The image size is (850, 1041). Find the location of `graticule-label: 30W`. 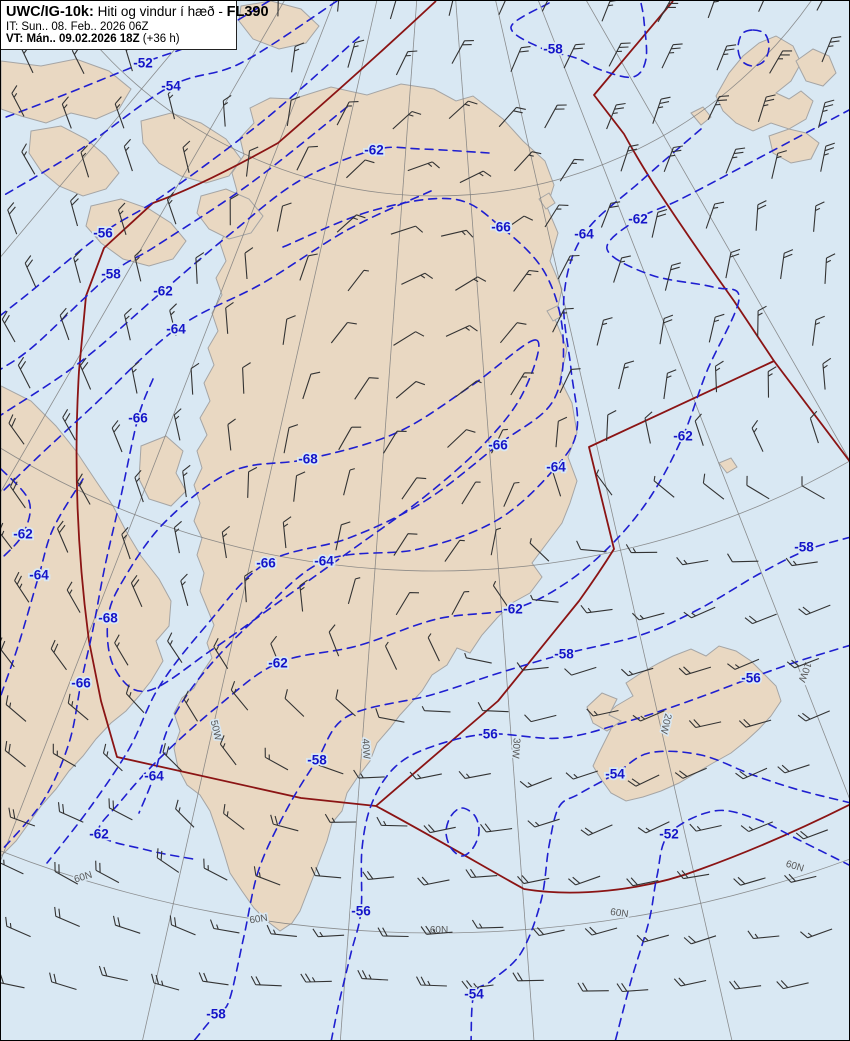

graticule-label: 30W is located at coordinates (515, 749).